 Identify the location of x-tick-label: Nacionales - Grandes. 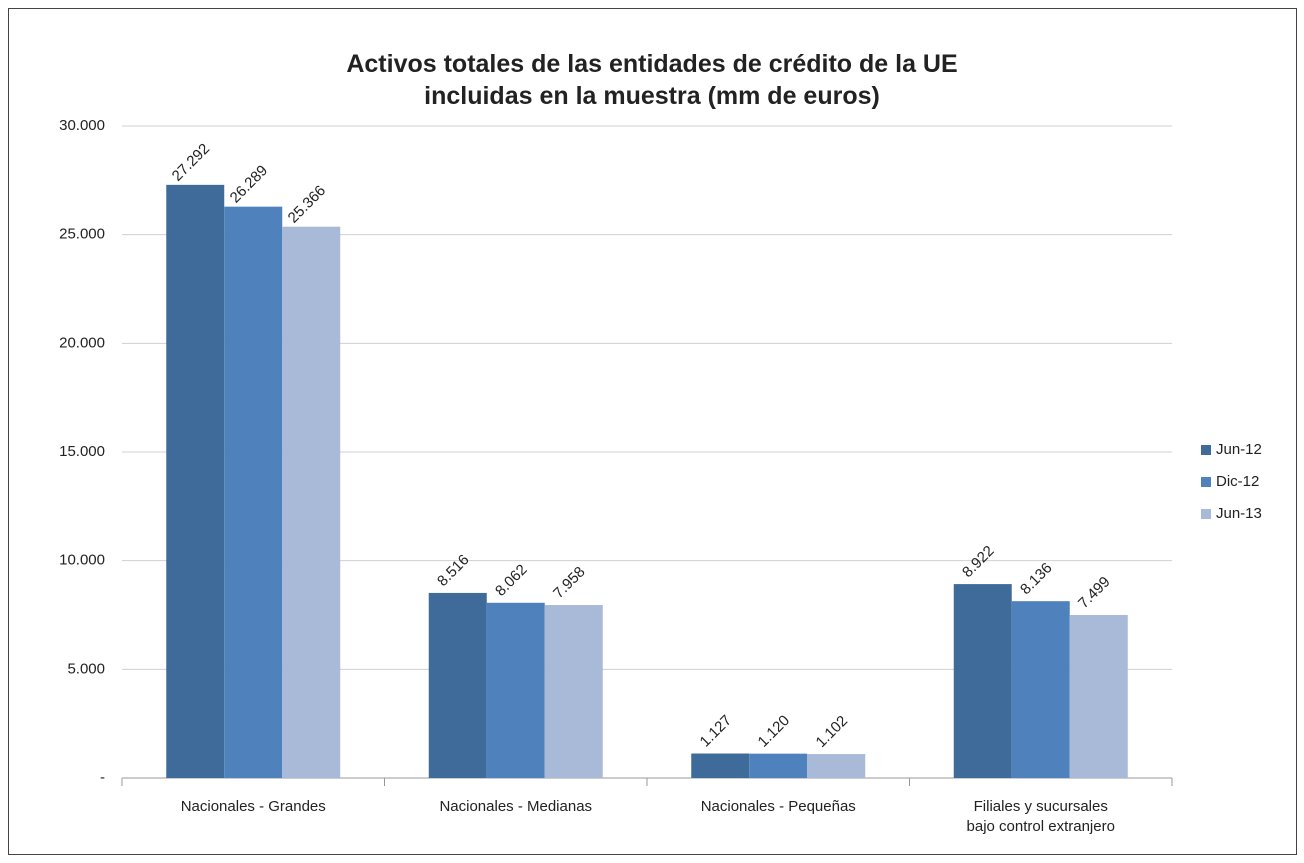
(253, 806).